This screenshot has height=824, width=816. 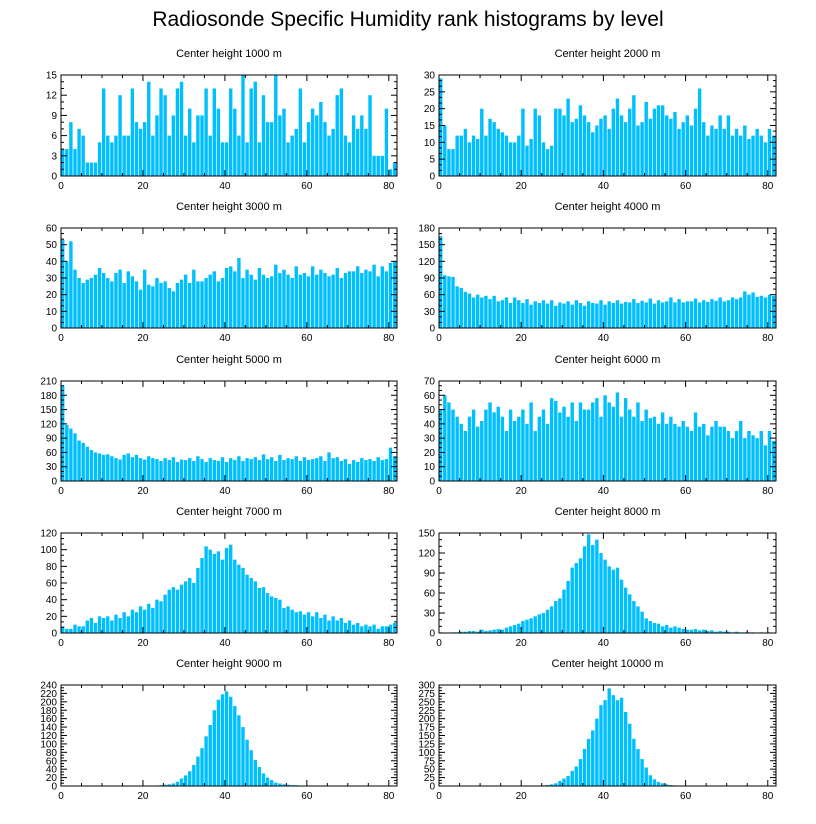 What do you see at coordinates (48, 711) in the screenshot?
I see `y-tick-label: 180` at bounding box center [48, 711].